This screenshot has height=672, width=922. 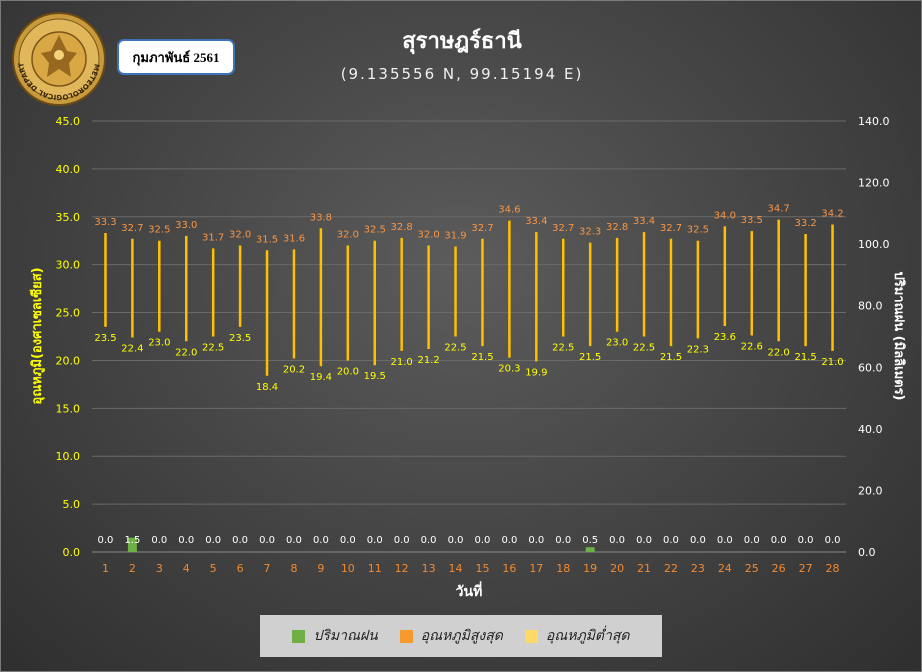 What do you see at coordinates (870, 367) in the screenshot?
I see `y-tick-right: 60.0` at bounding box center [870, 367].